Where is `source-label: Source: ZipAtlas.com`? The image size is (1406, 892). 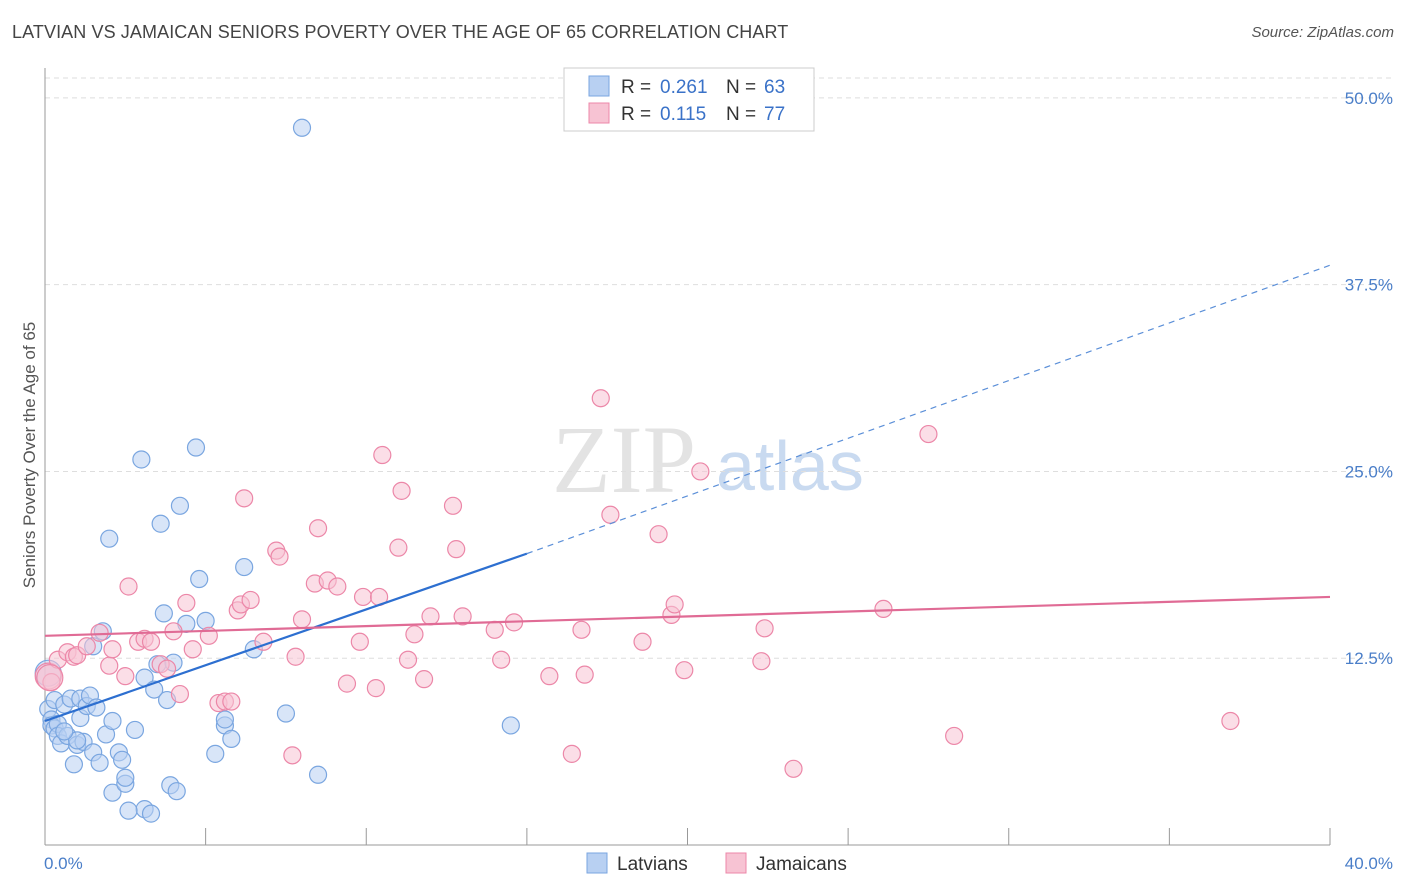
source-label: Source: ZipAtlas.com is located at coordinates (1322, 32).